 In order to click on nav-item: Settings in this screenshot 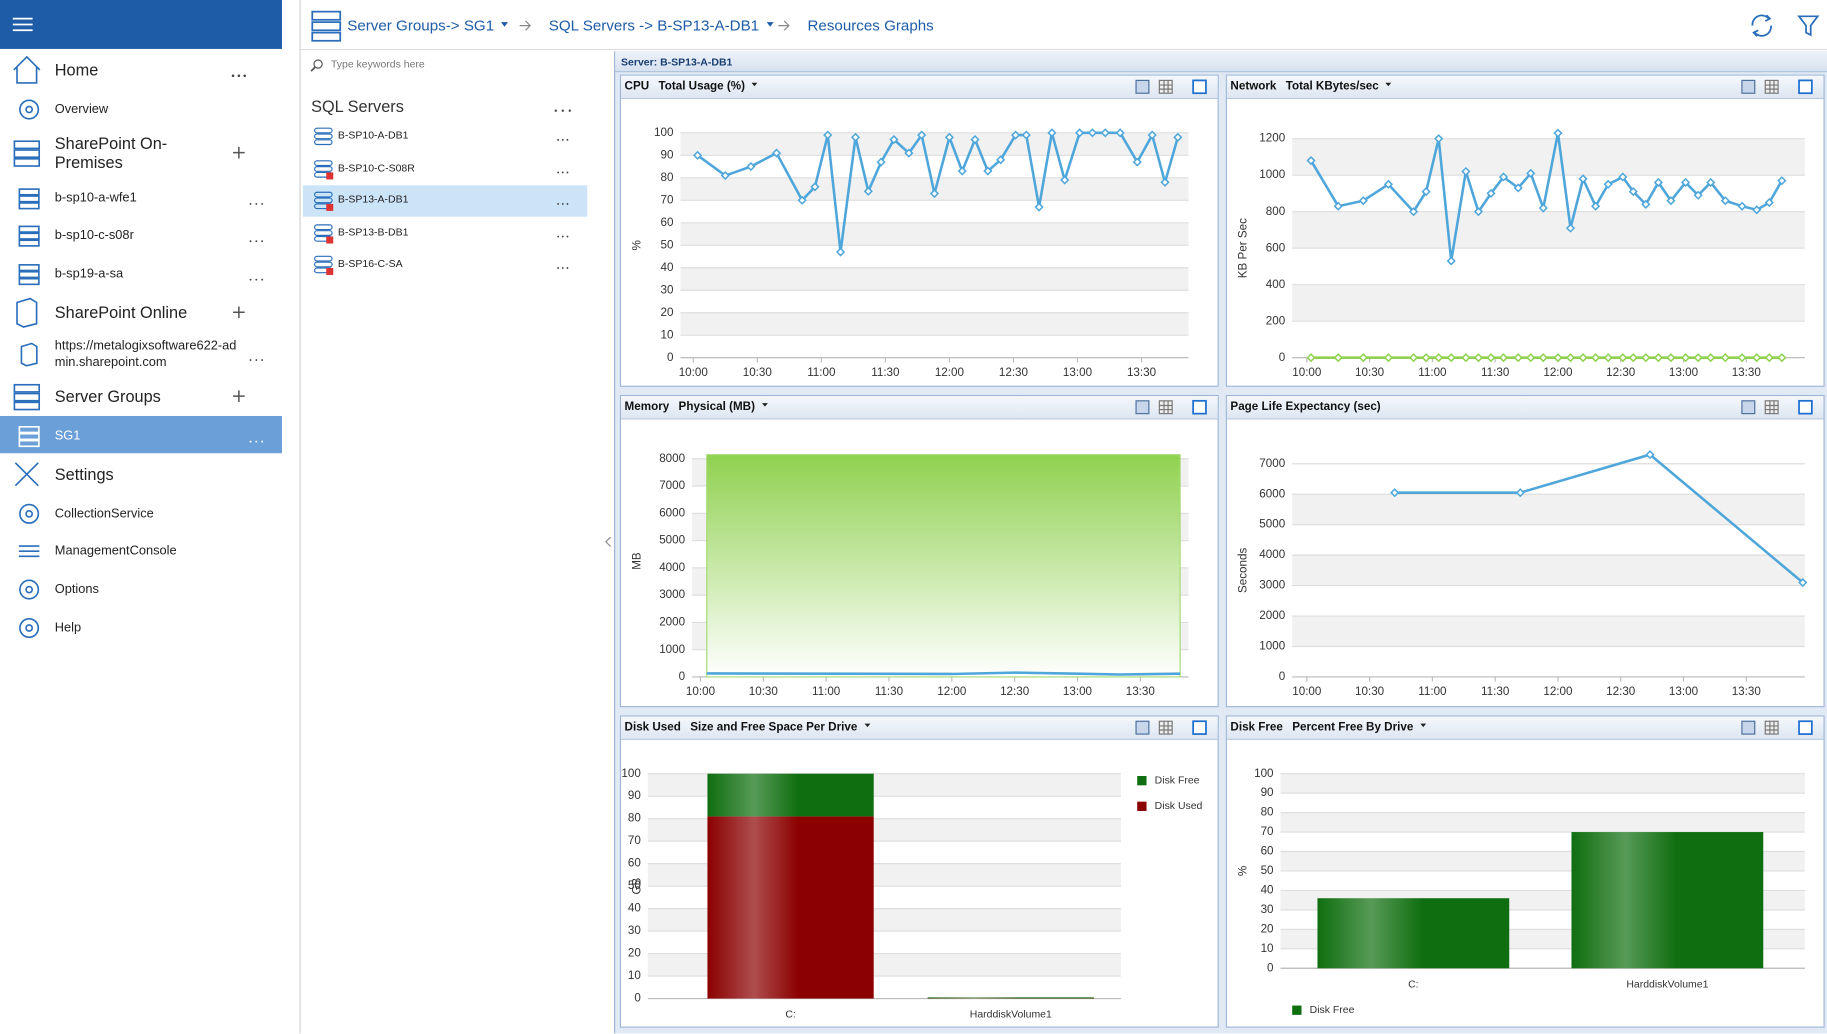, I will do `click(84, 474)`.